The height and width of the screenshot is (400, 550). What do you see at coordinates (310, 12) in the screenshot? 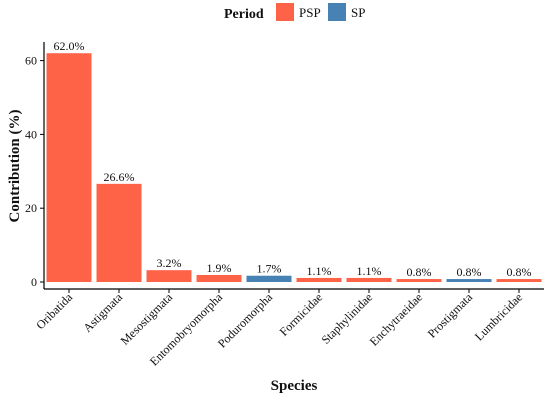
I see `legend-label-psp: PSP` at bounding box center [310, 12].